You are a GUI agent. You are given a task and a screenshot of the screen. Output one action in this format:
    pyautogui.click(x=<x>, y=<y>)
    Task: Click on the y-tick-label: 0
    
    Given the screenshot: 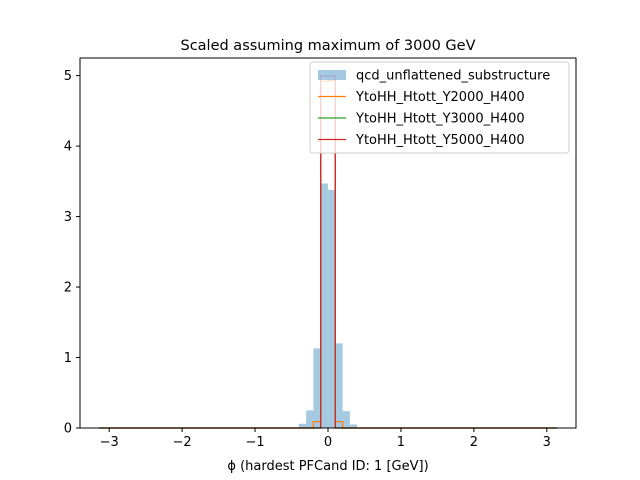 What is the action you would take?
    pyautogui.click(x=68, y=429)
    